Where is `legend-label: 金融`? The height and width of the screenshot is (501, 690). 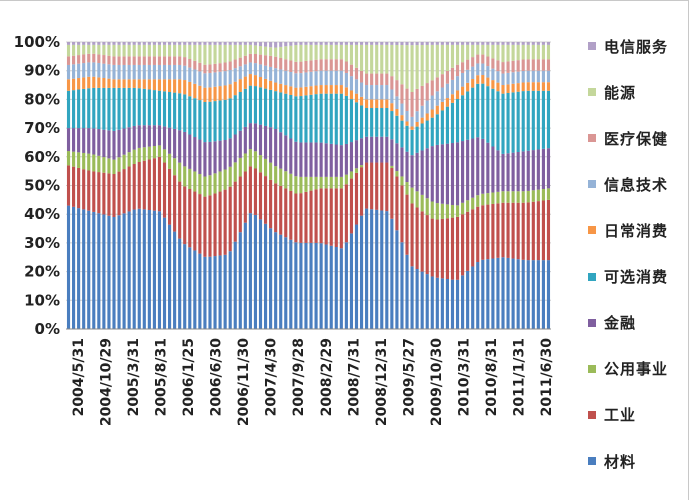 legend-label: 金融 is located at coordinates (620, 323).